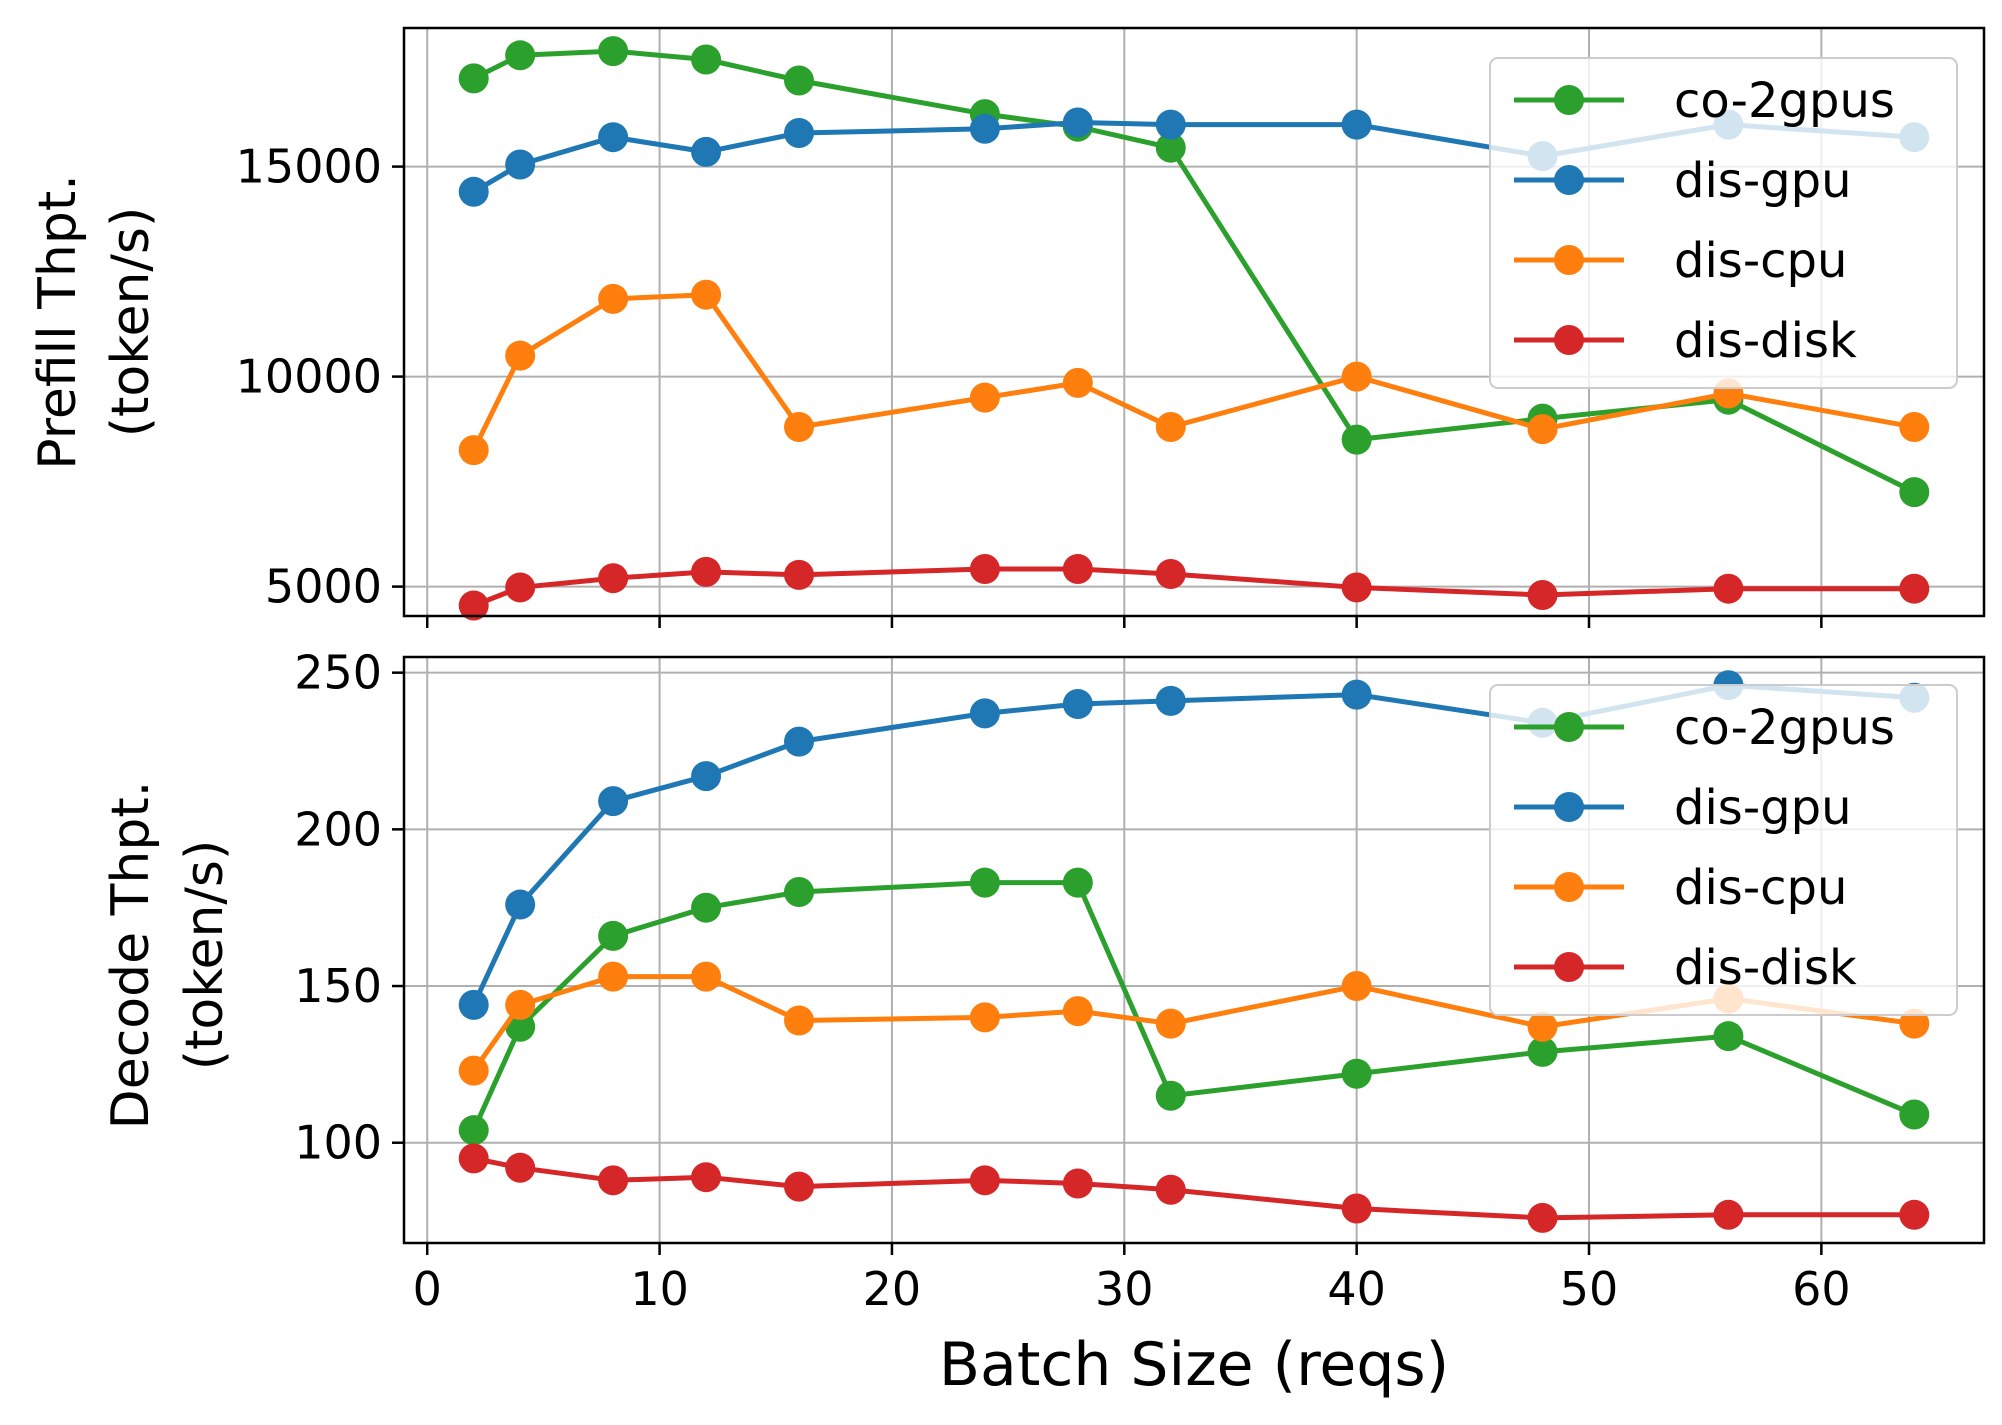  Describe the element at coordinates (338, 1143) in the screenshot. I see `decode-ytick-label: 100` at that location.